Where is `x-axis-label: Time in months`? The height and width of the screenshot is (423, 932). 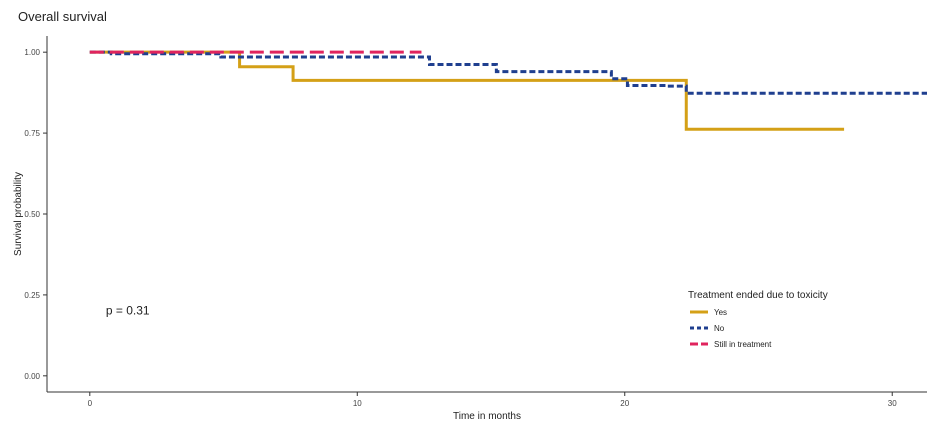
x-axis-label: Time in months is located at coordinates (487, 416).